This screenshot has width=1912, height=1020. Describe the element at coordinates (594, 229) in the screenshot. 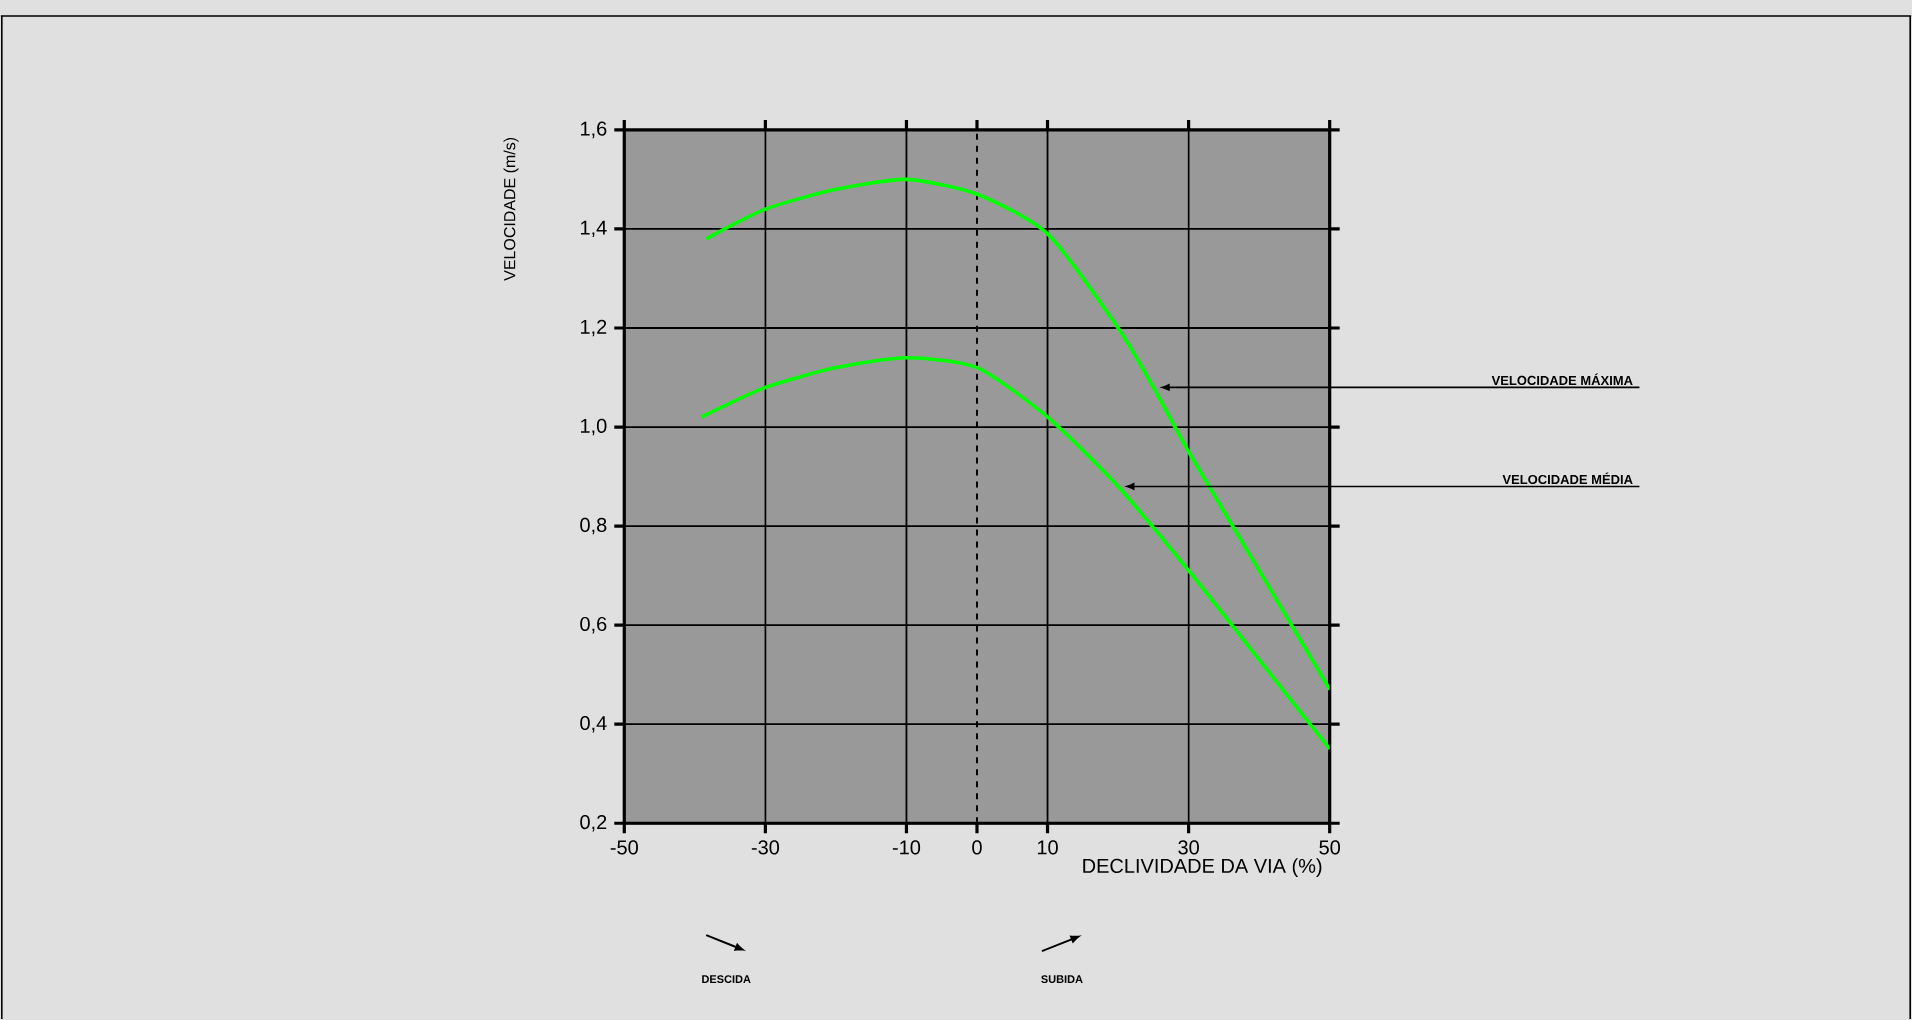

I see `y-tick-label: 1,4` at that location.